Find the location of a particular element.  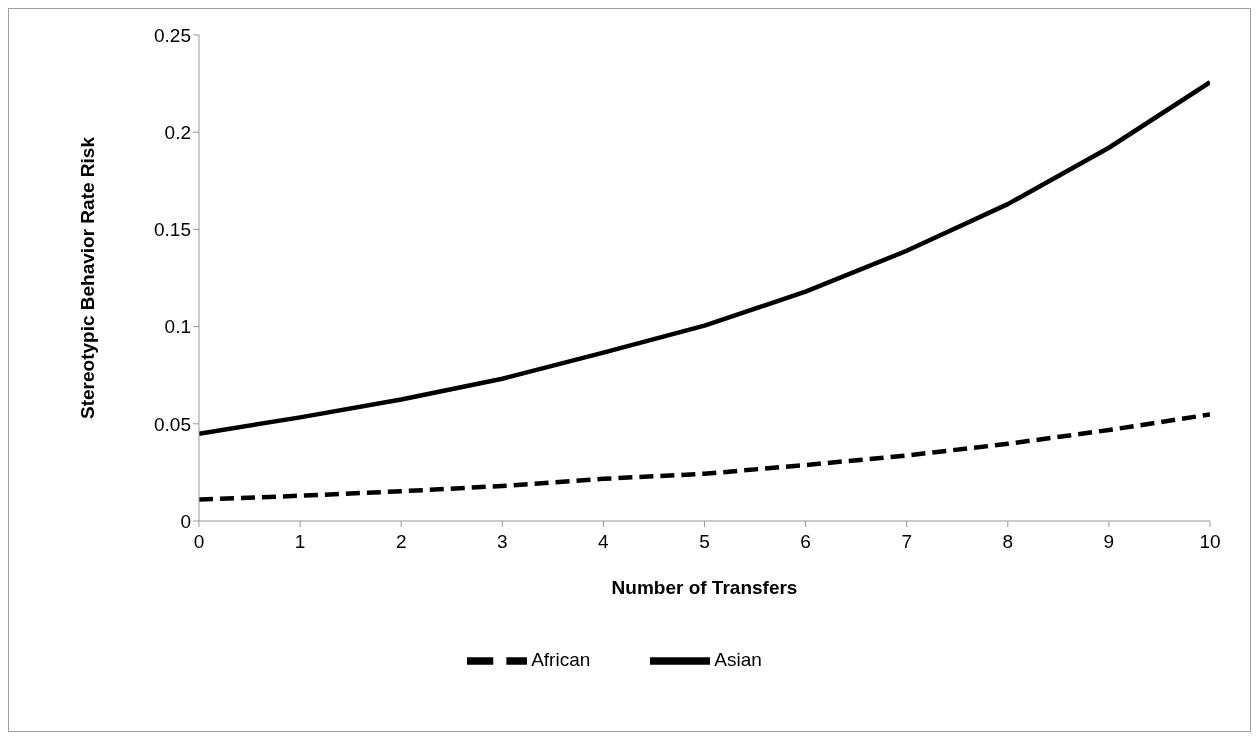

x-tick-label: 9 is located at coordinates (1109, 542).